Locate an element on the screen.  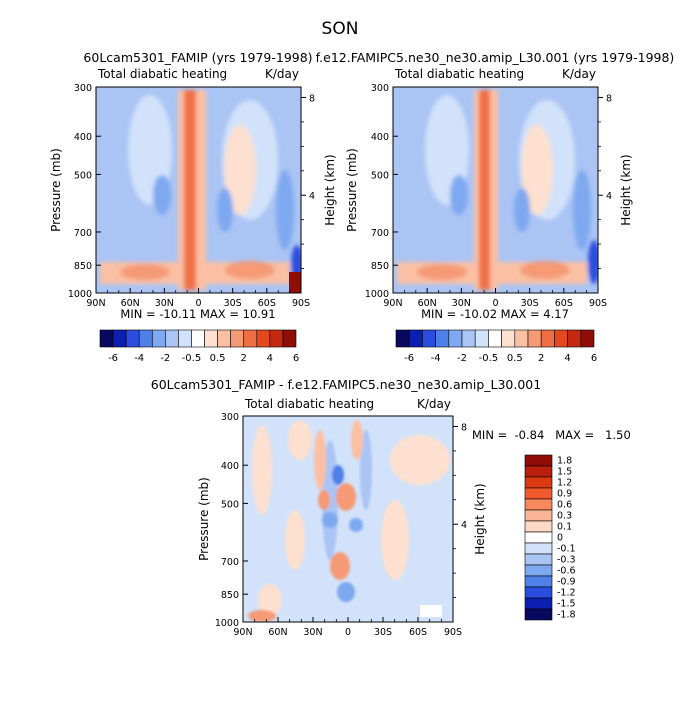
colorbar-label: -2 is located at coordinates (165, 358).